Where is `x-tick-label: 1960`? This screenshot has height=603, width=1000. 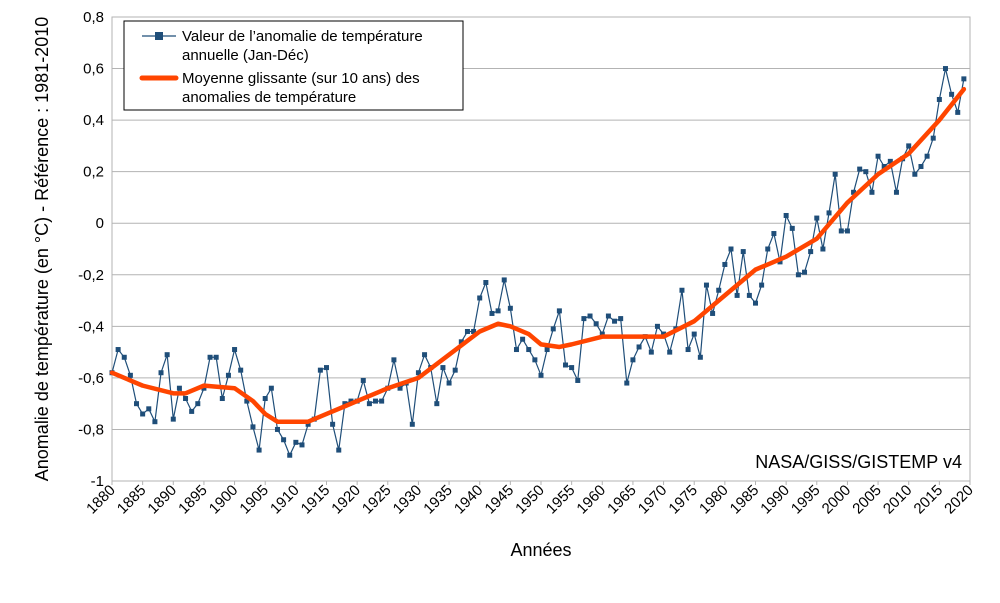
x-tick-label: 1960 is located at coordinates (591, 500).